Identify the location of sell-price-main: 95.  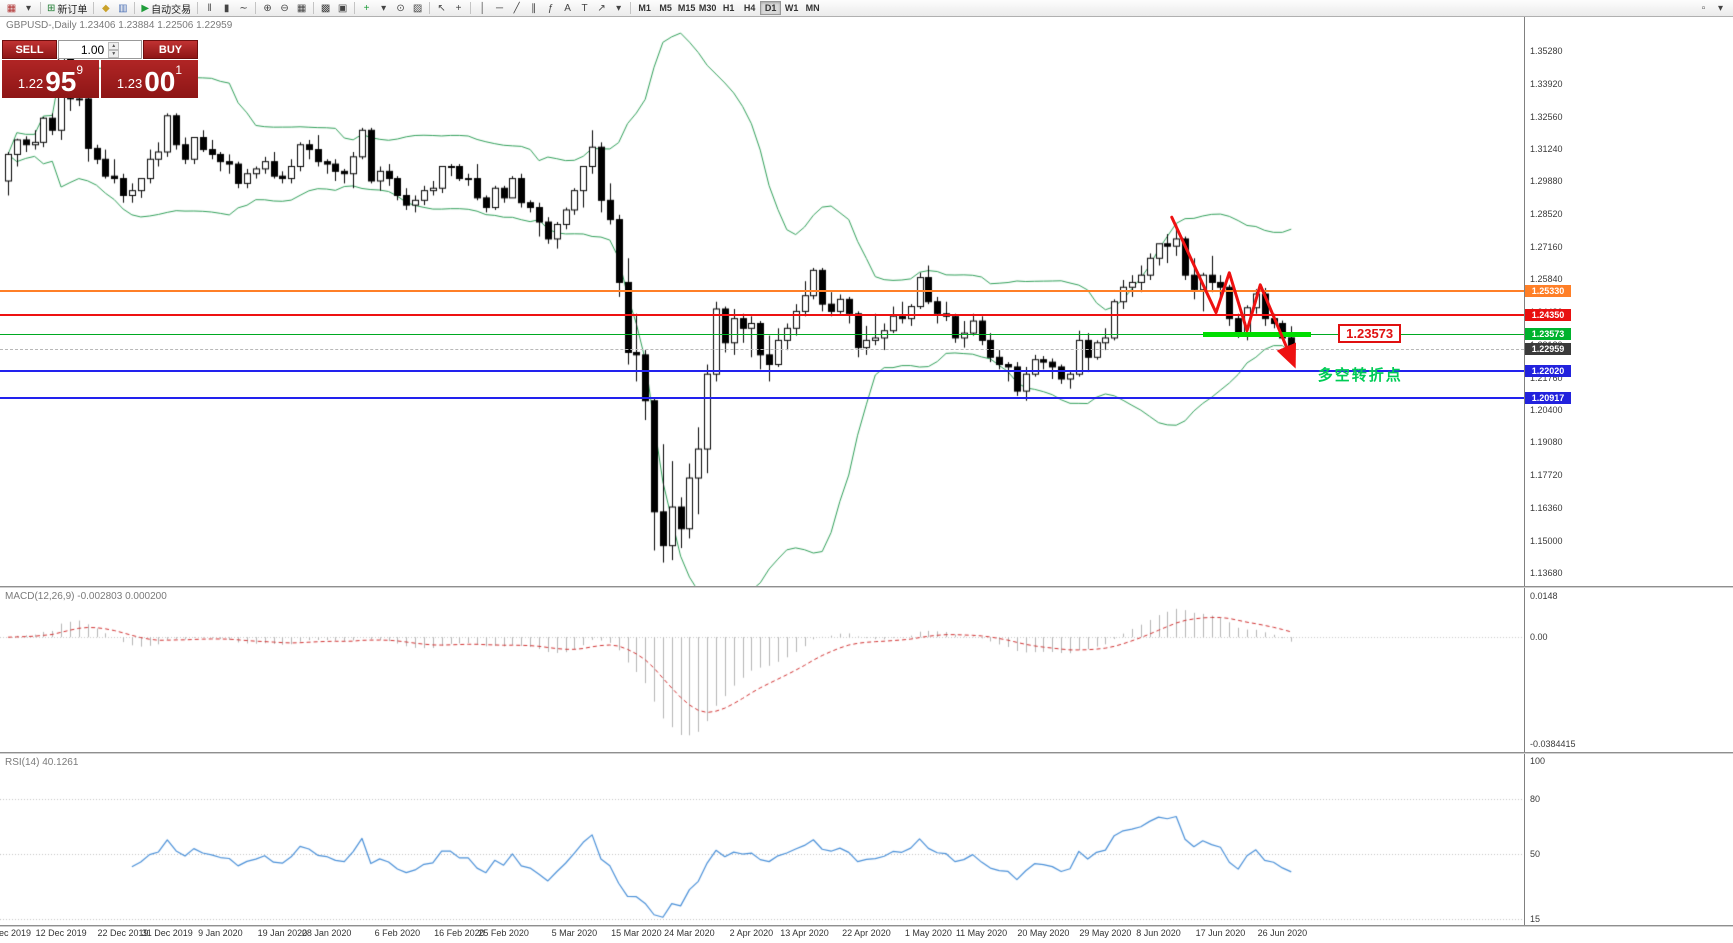
(61, 81).